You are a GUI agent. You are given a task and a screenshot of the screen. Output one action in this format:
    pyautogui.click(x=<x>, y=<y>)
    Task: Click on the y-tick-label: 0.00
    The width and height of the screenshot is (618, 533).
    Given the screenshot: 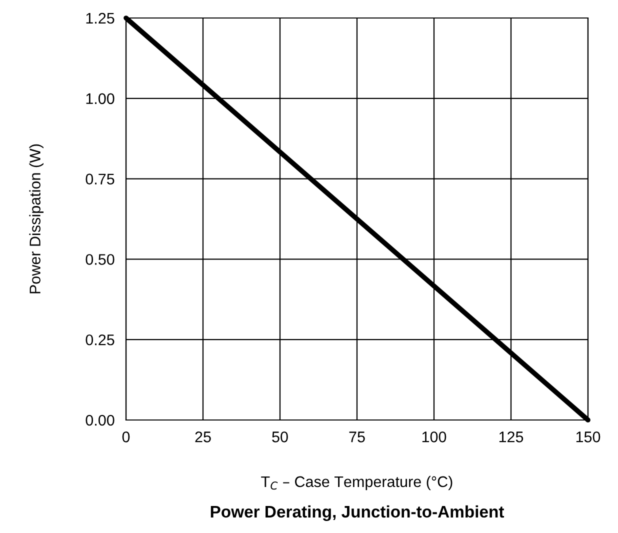 What is the action you would take?
    pyautogui.click(x=100, y=420)
    